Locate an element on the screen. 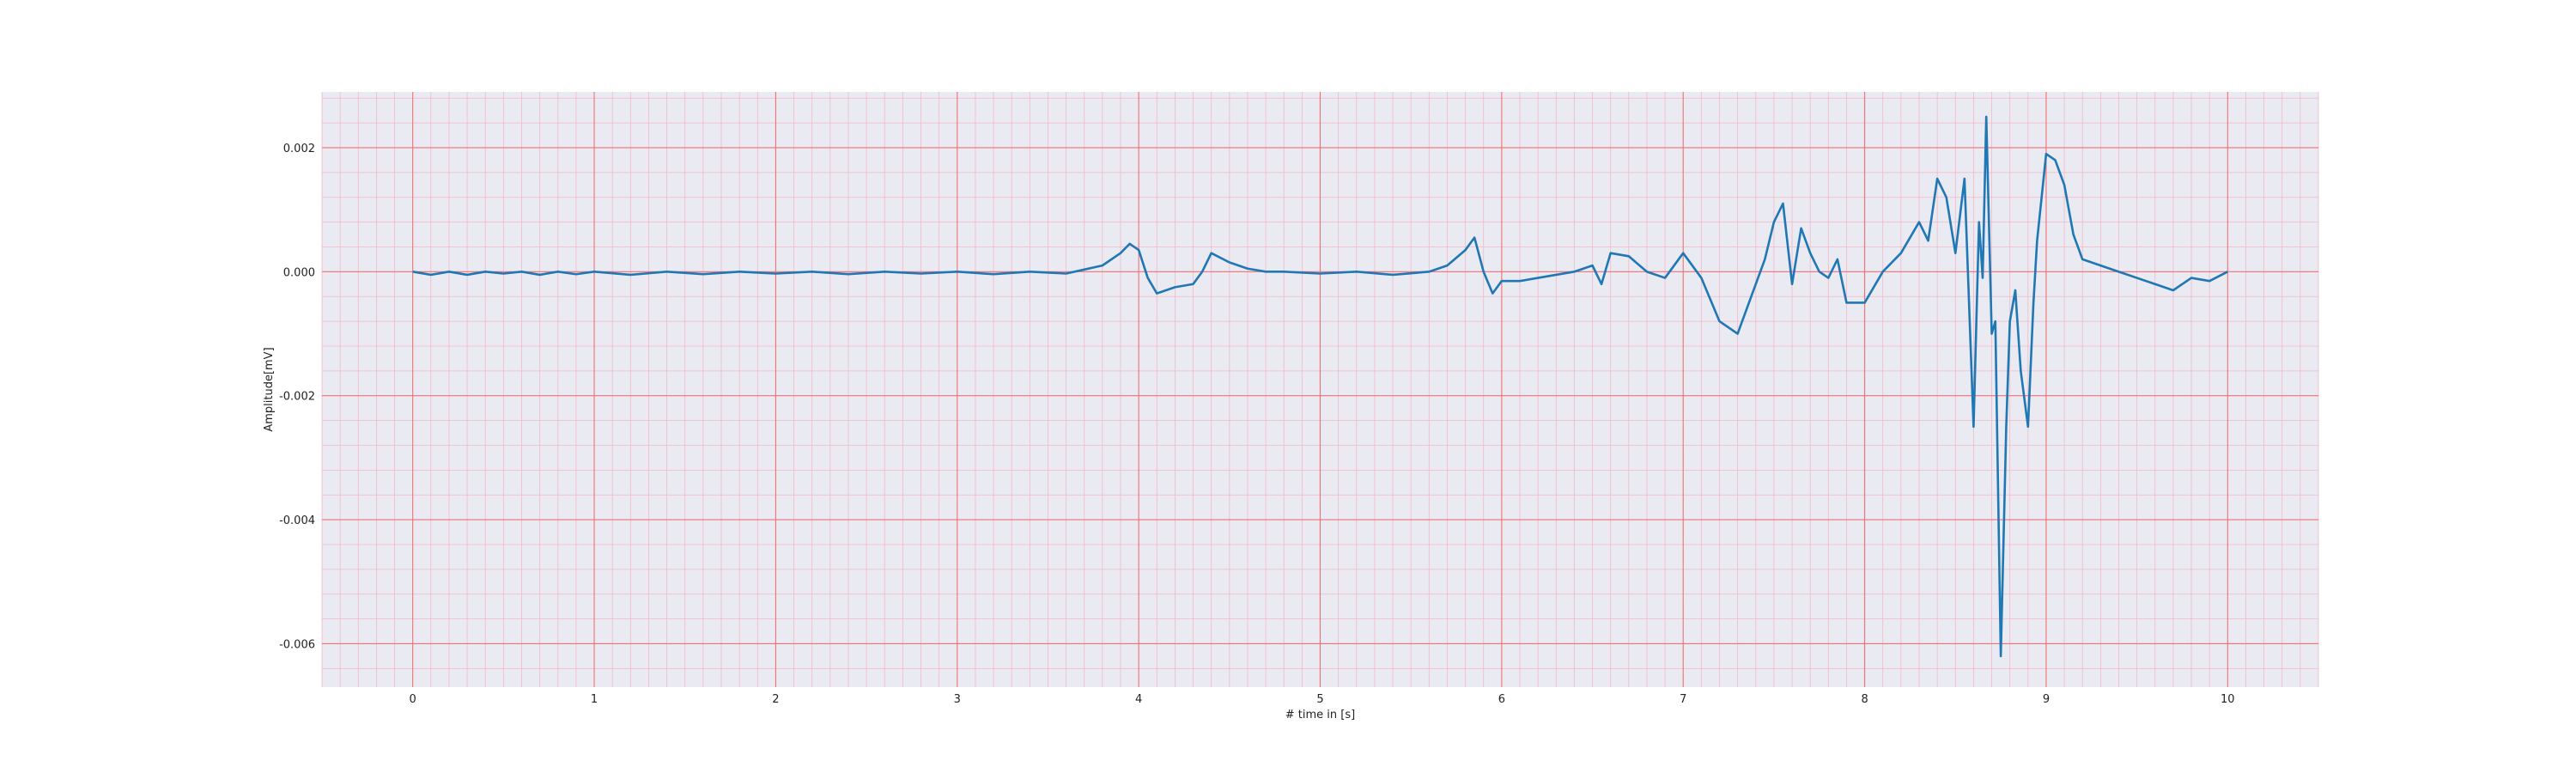 Image resolution: width=2576 pixels, height=773 pixels. x-tick-label: 3 is located at coordinates (958, 699).